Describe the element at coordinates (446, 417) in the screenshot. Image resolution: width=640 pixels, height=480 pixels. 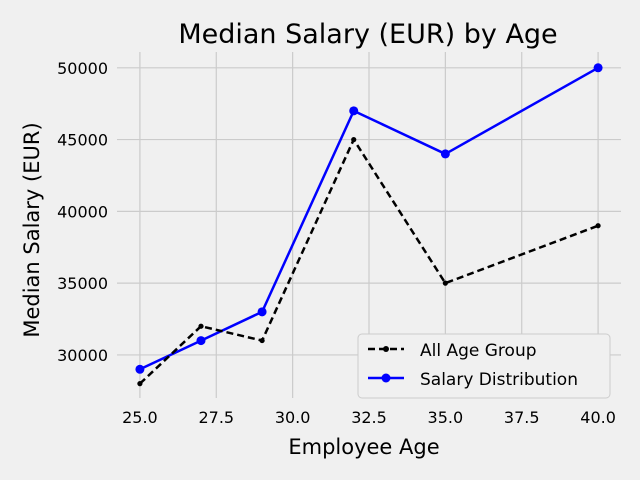
I see `x-tick-label: 35.0` at that location.